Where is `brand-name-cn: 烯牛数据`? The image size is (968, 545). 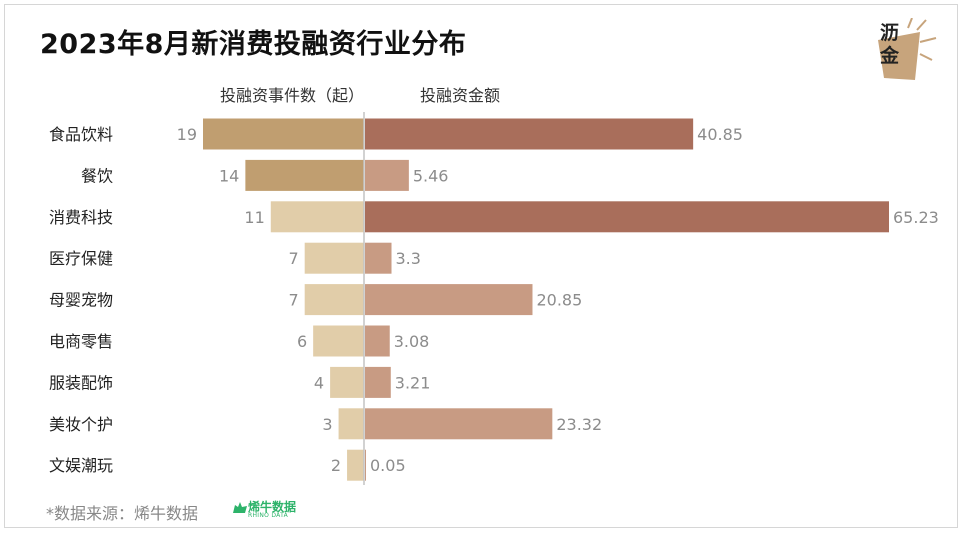 brand-name-cn: 烯牛数据 is located at coordinates (272, 507).